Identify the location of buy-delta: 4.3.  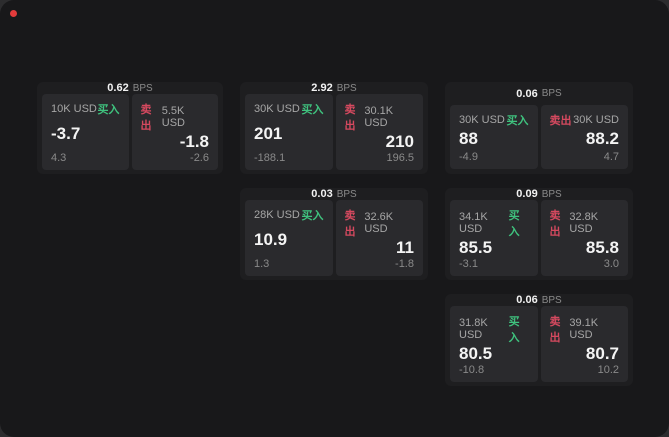
(59, 157).